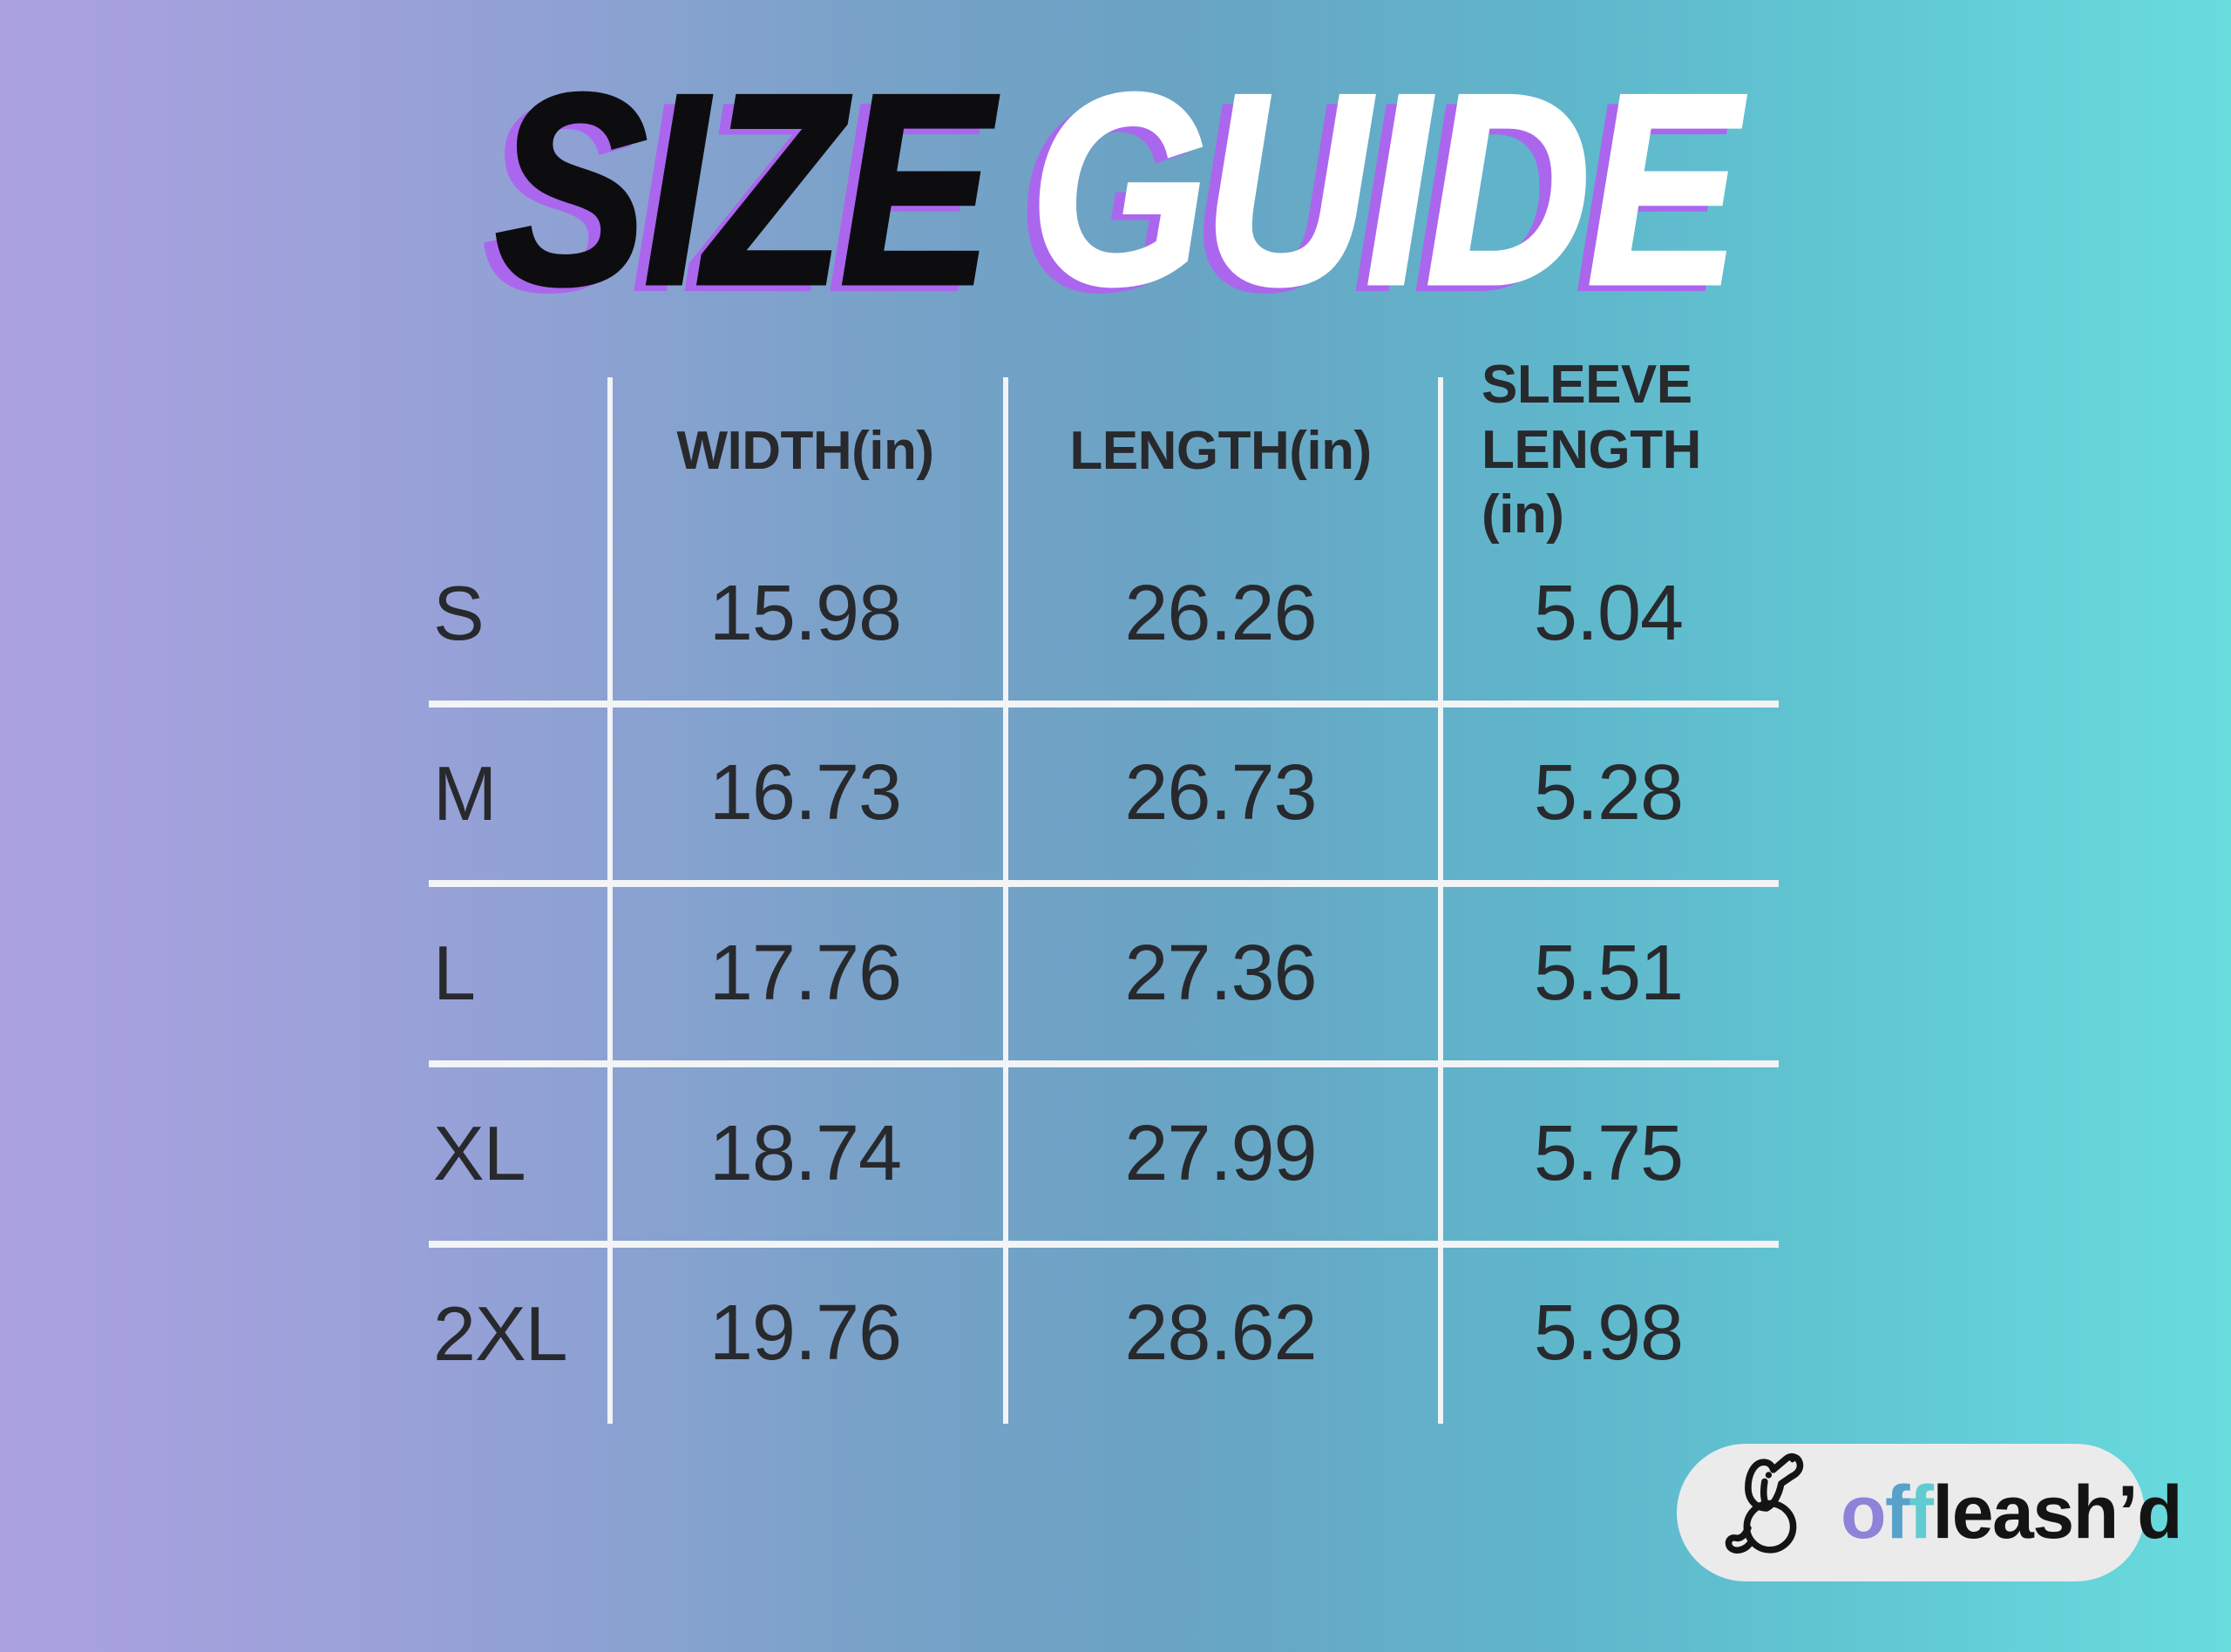 The width and height of the screenshot is (2231, 1652). Describe the element at coordinates (454, 973) in the screenshot. I see `size-label: L` at that location.